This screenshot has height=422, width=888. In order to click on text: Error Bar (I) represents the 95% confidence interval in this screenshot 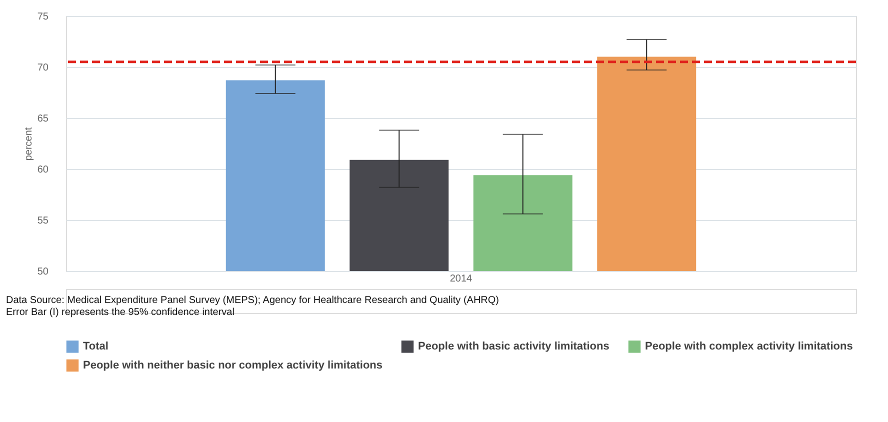, I will do `click(120, 312)`.